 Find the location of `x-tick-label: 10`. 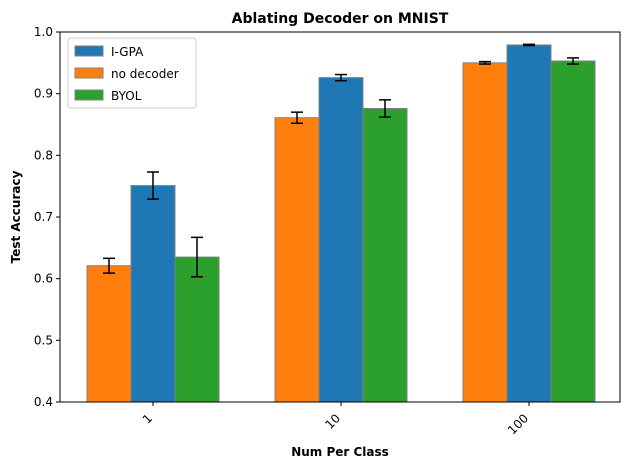

x-tick-label: 10 is located at coordinates (332, 421).